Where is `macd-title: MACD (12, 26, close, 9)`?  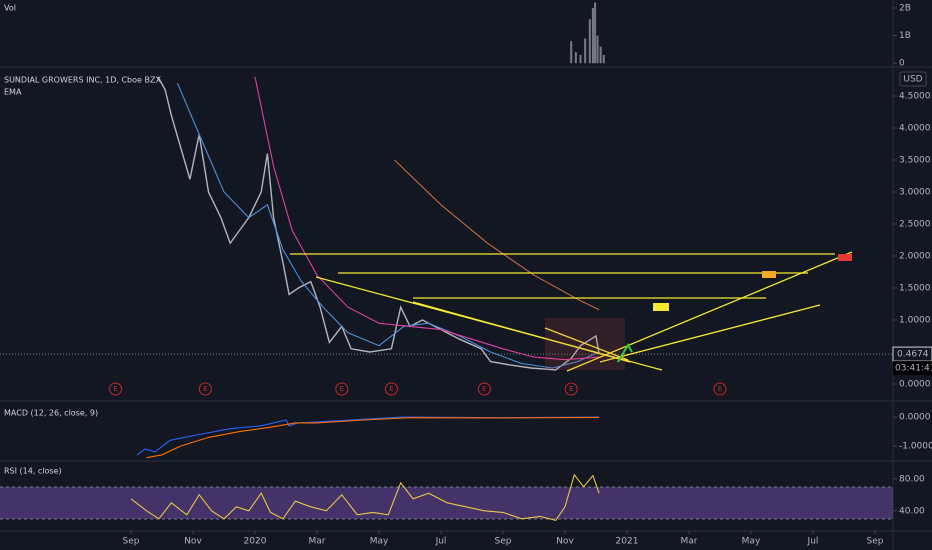 macd-title: MACD (12, 26, close, 9) is located at coordinates (51, 413).